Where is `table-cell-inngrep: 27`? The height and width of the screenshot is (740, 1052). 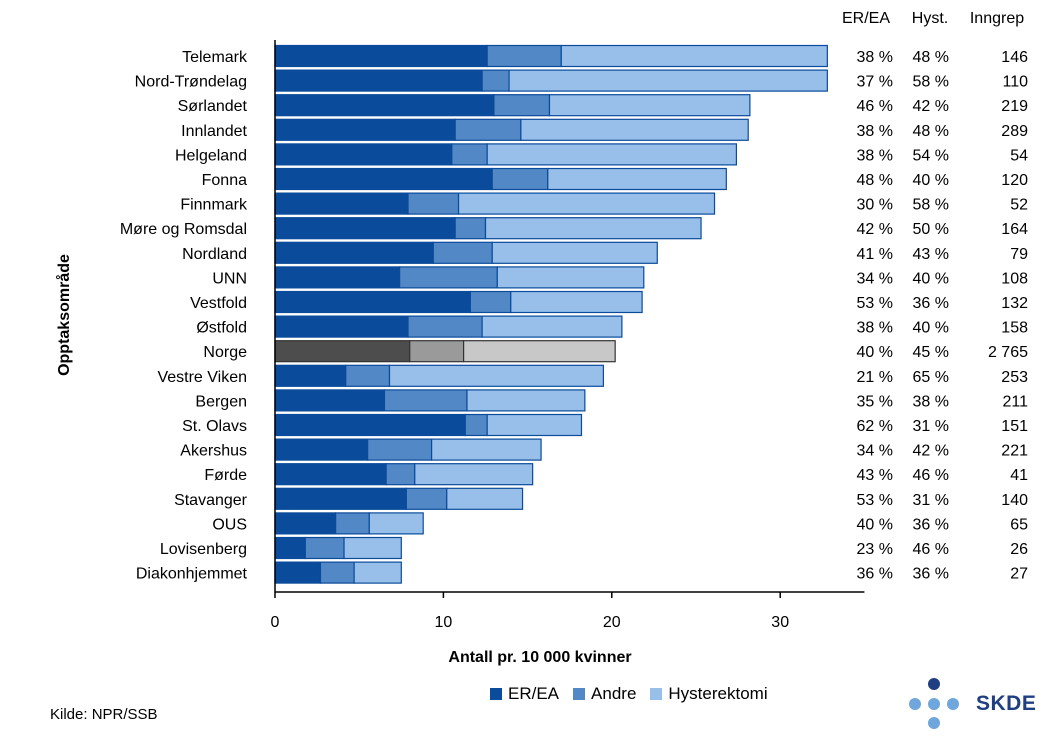
table-cell-inngrep: 27 is located at coordinates (1019, 574).